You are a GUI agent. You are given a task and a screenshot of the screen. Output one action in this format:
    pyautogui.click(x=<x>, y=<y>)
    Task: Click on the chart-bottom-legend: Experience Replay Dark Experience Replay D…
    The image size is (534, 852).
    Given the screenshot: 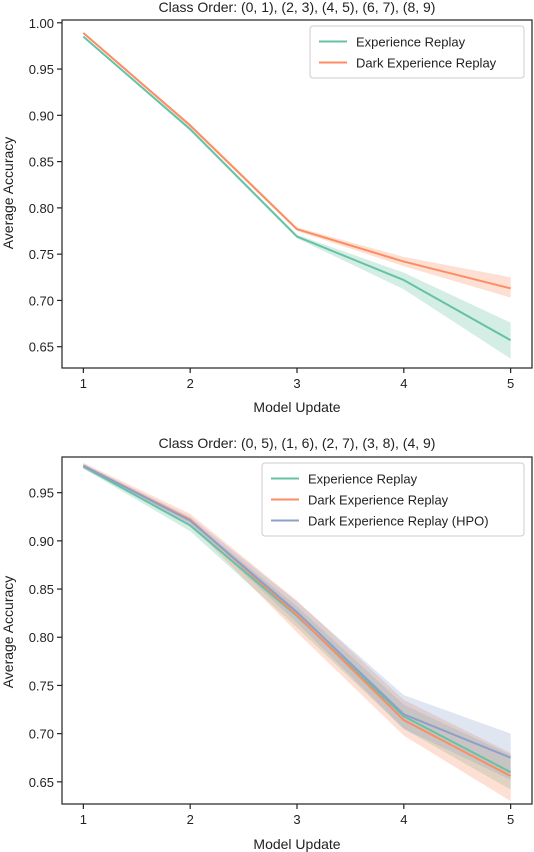 What is the action you would take?
    pyautogui.click(x=393, y=499)
    